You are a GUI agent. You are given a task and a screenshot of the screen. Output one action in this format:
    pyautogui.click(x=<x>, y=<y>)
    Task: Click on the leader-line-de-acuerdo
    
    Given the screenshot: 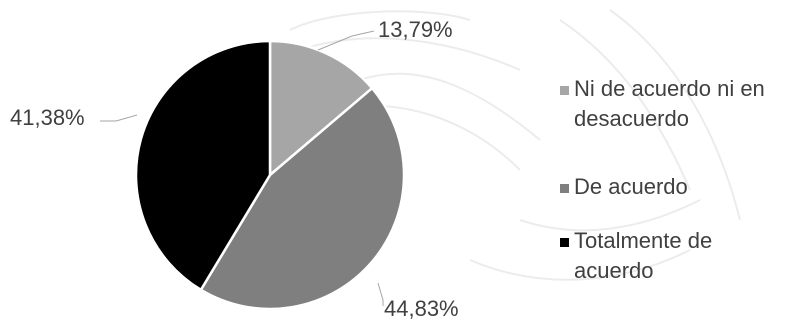 What is the action you would take?
    pyautogui.click(x=380, y=294)
    